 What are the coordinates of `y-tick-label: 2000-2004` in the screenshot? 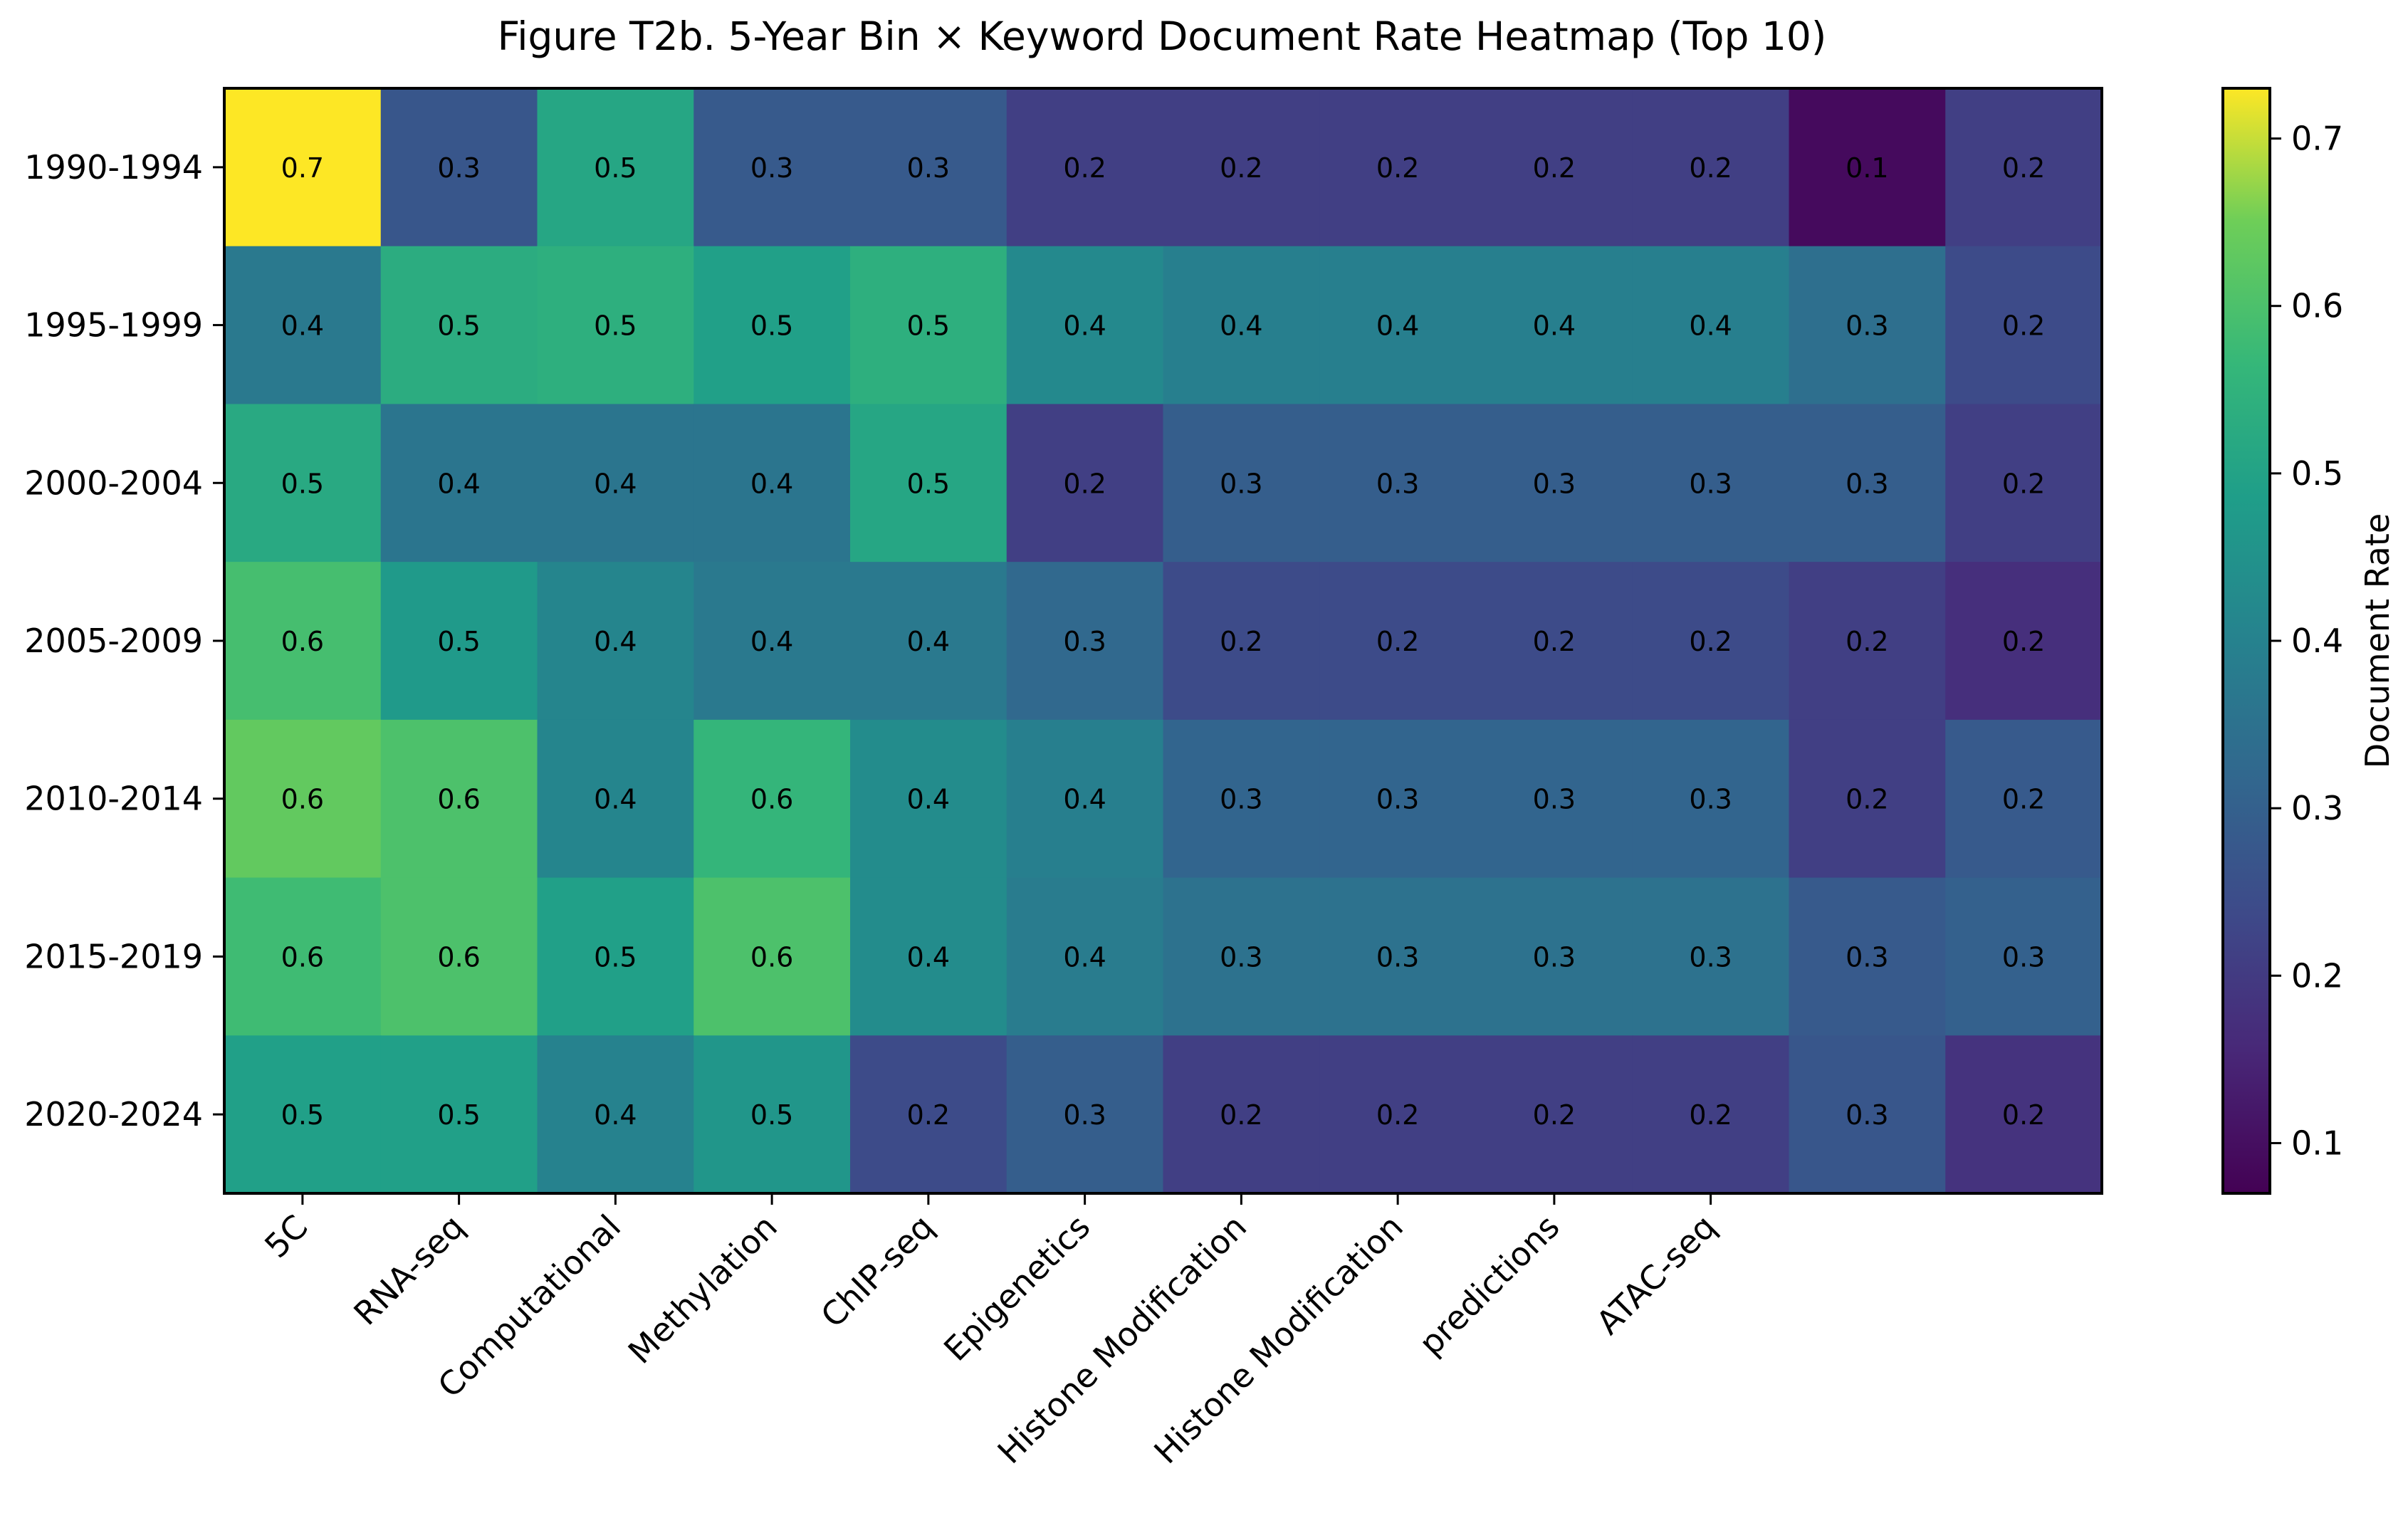 It's located at (113, 483).